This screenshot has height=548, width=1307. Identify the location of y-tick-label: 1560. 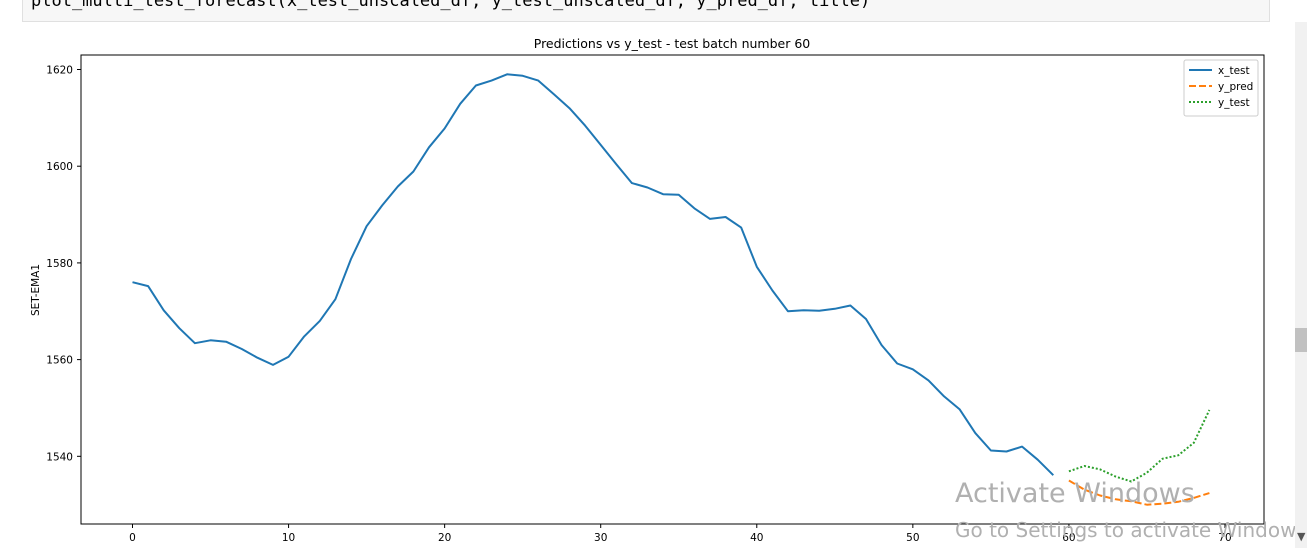
(59, 361).